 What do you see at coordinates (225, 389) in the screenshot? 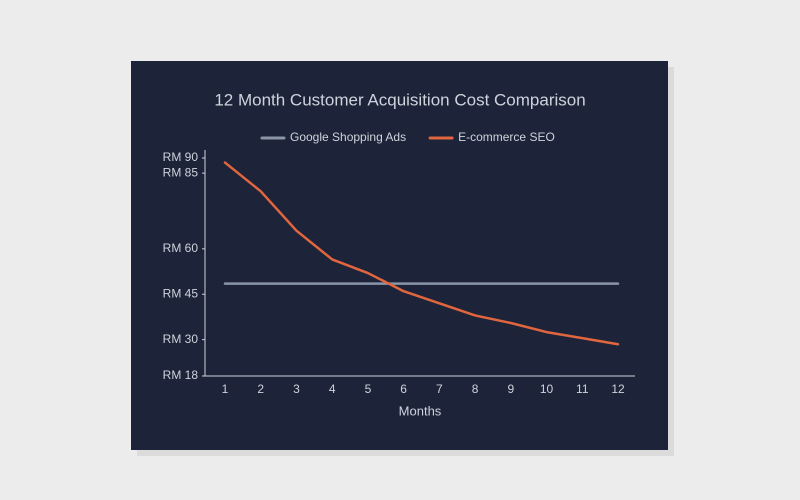
I see `x-tick-label: 1` at bounding box center [225, 389].